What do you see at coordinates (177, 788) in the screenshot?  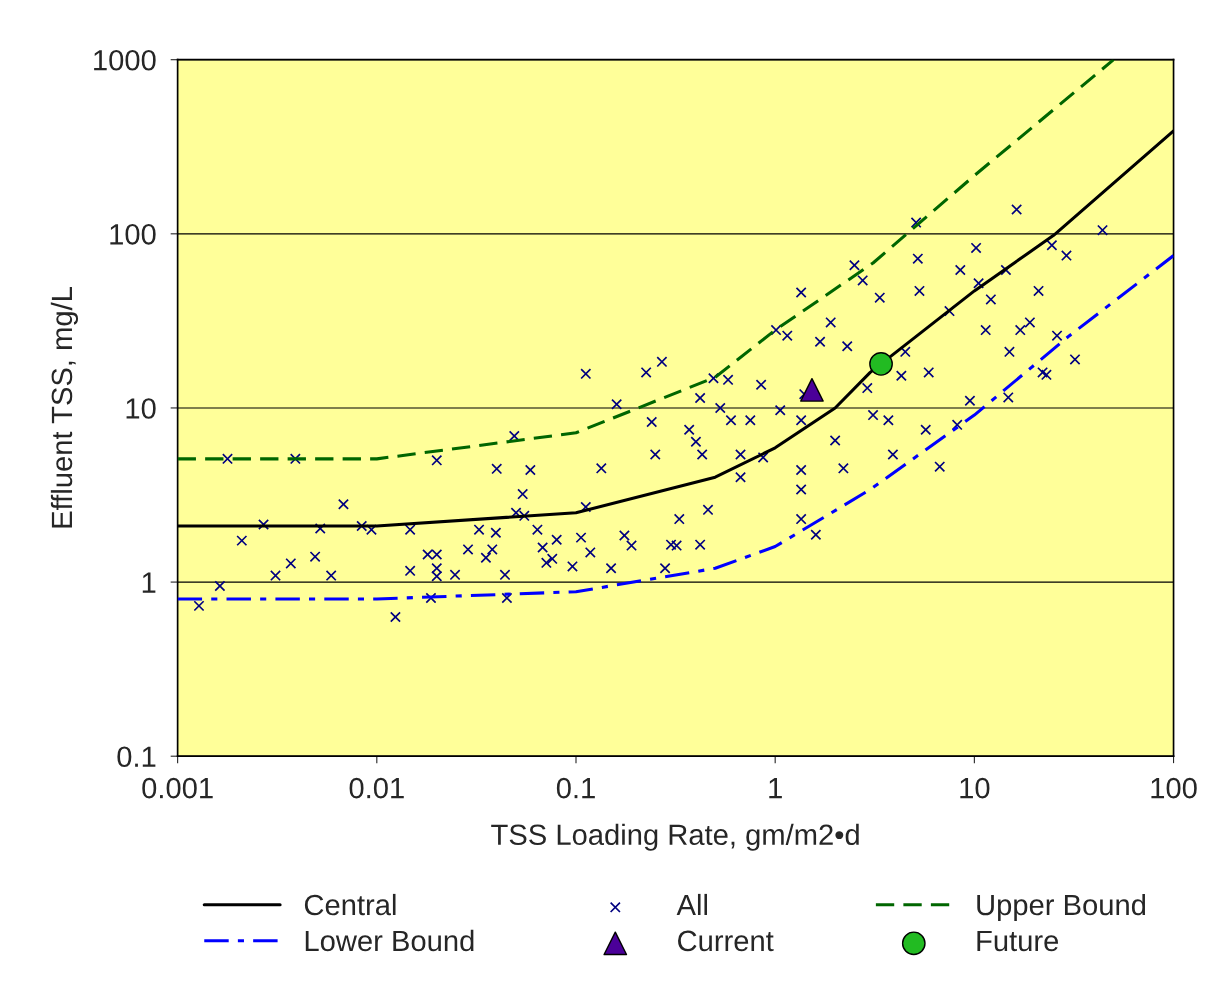 I see `x-tick-label: 0.001` at bounding box center [177, 788].